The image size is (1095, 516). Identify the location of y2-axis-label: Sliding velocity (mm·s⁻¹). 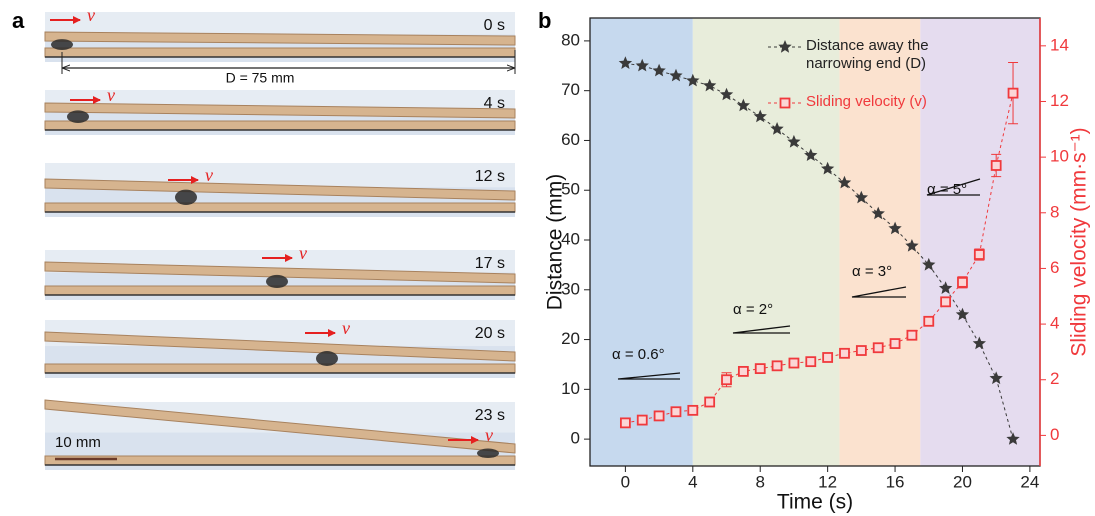
(1079, 241).